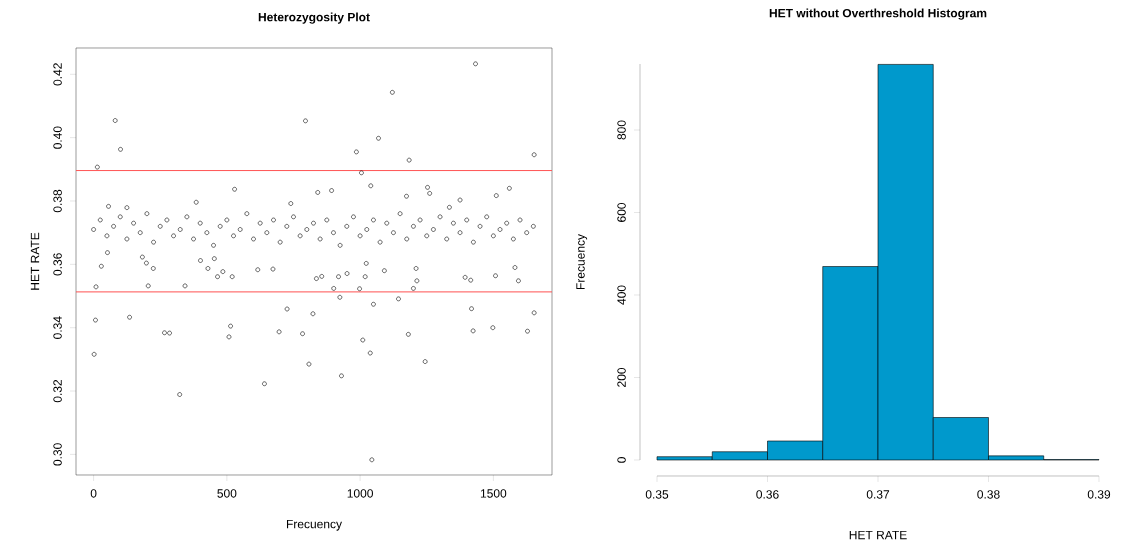 This screenshot has width=1122, height=546. Describe the element at coordinates (57, 454) in the screenshot. I see `y-tick-label: 0.30` at that location.